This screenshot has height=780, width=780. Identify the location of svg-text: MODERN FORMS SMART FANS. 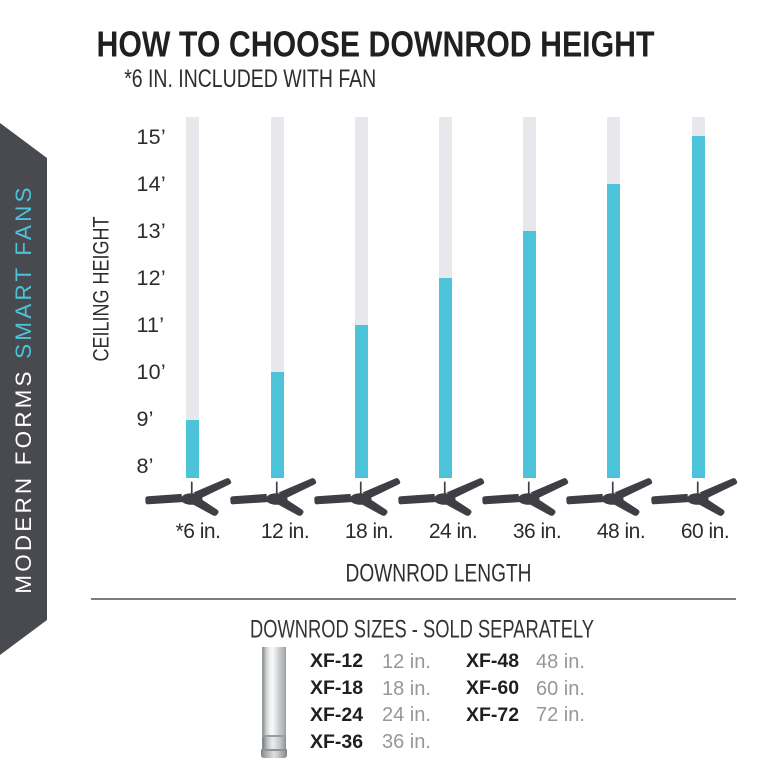
(23, 388).